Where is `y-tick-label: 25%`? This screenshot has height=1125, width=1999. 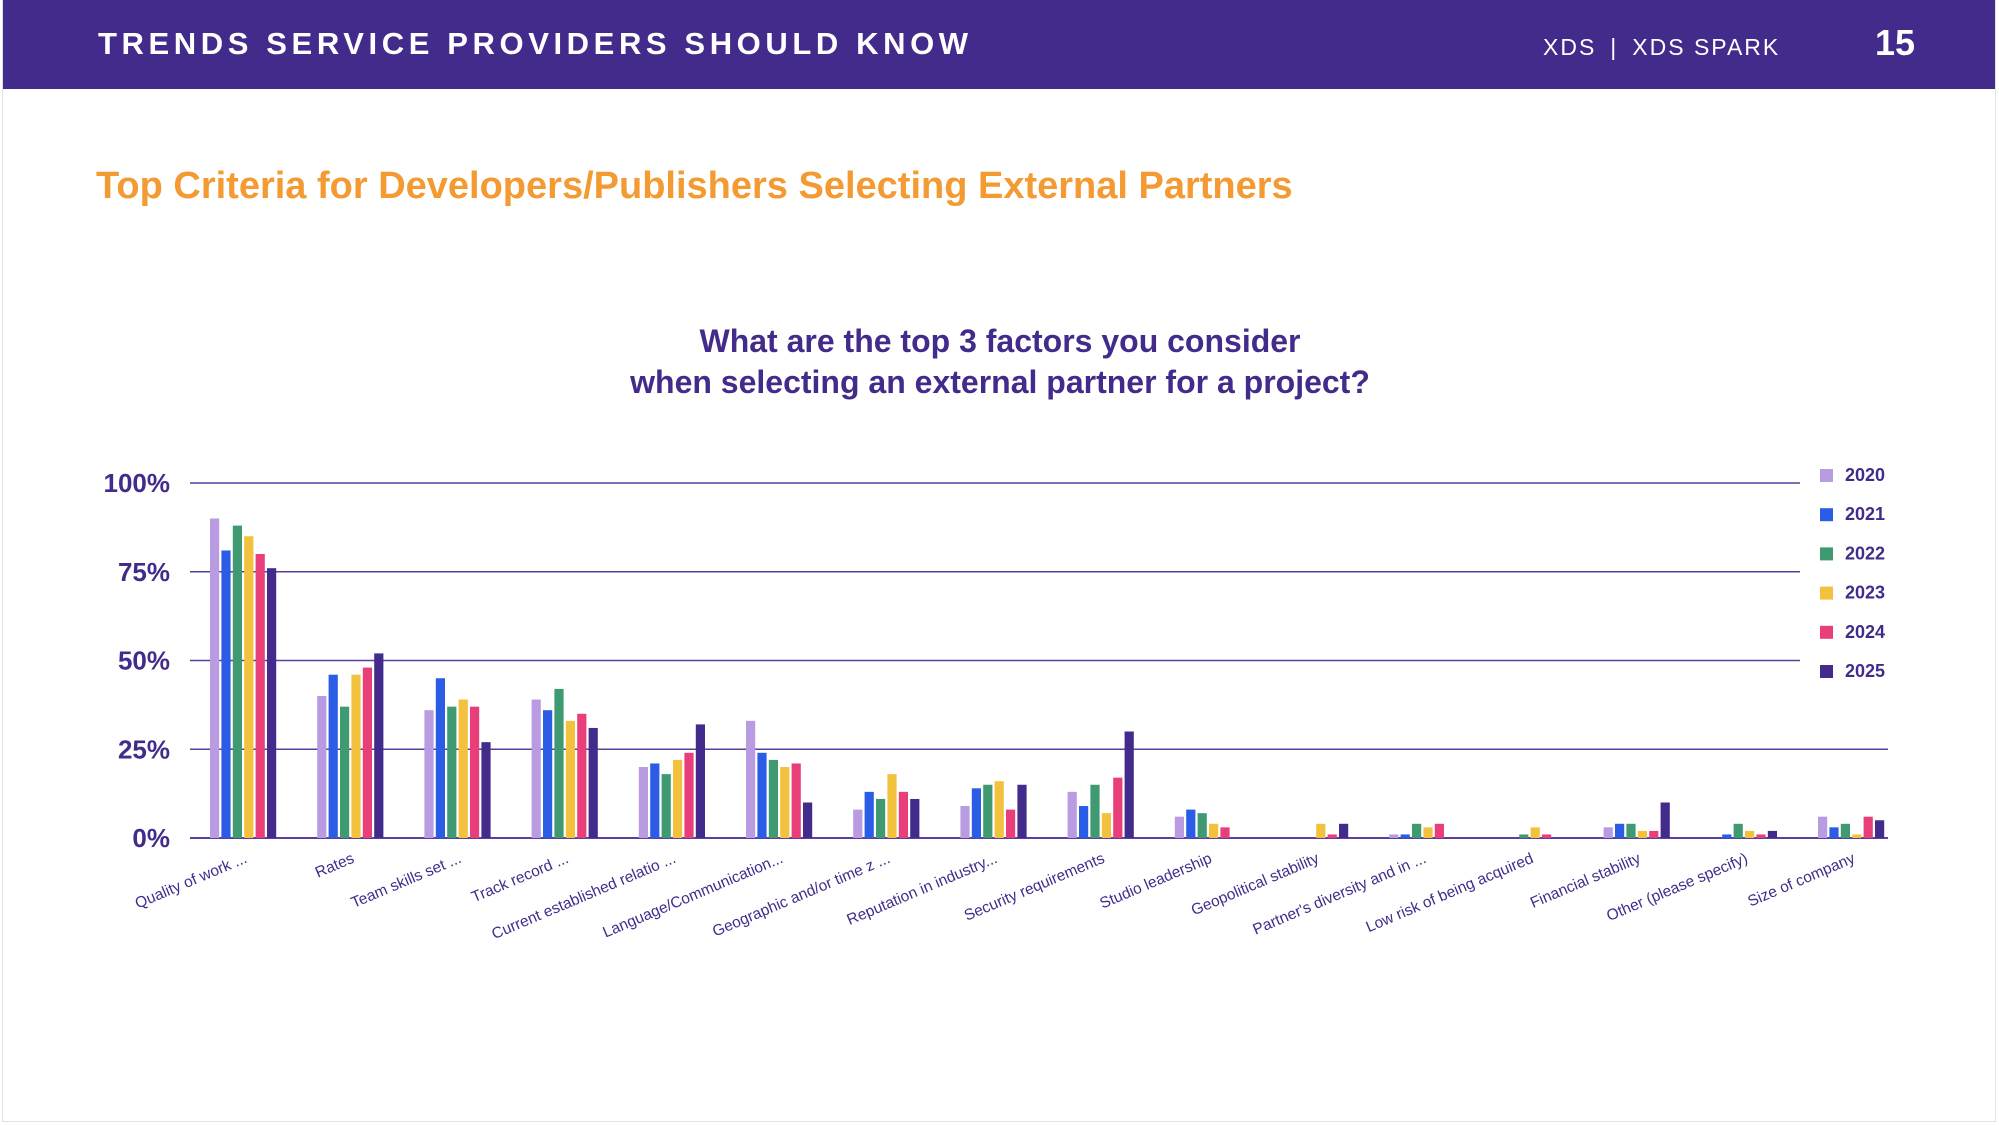
y-tick-label: 25% is located at coordinates (144, 749).